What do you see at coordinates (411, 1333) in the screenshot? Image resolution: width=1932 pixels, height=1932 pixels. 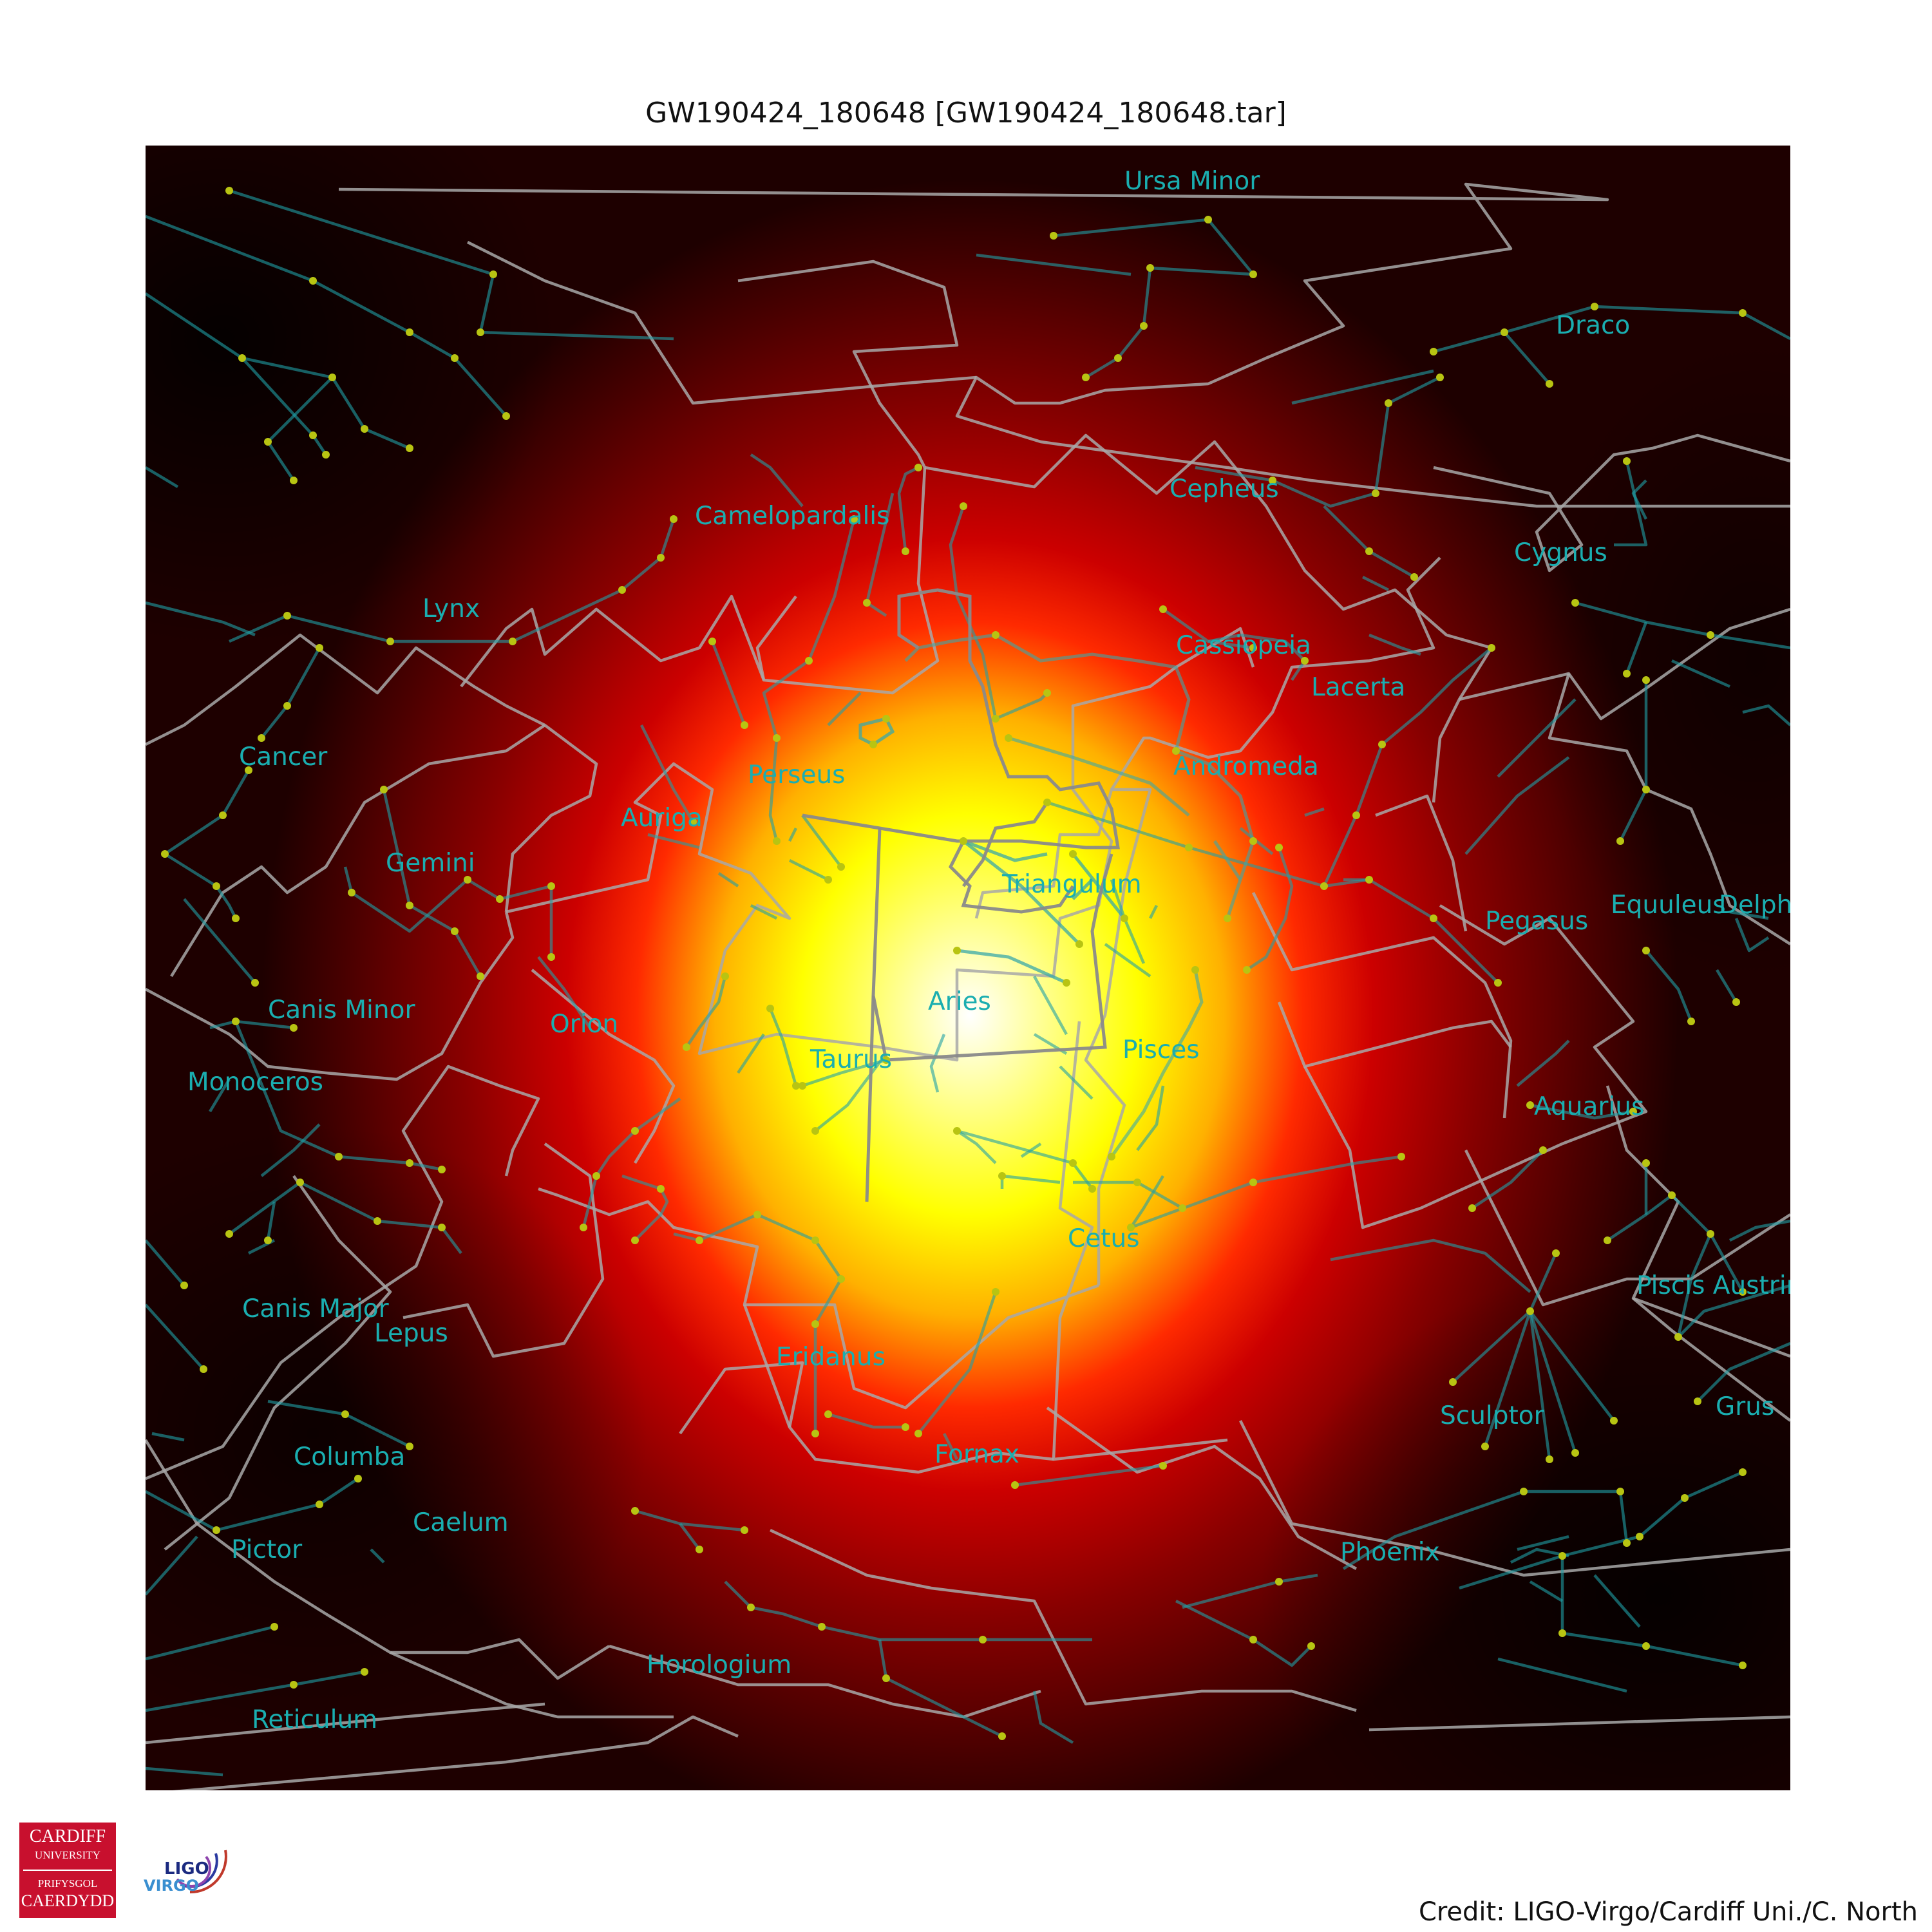 I see `label-lepus: Lepus` at bounding box center [411, 1333].